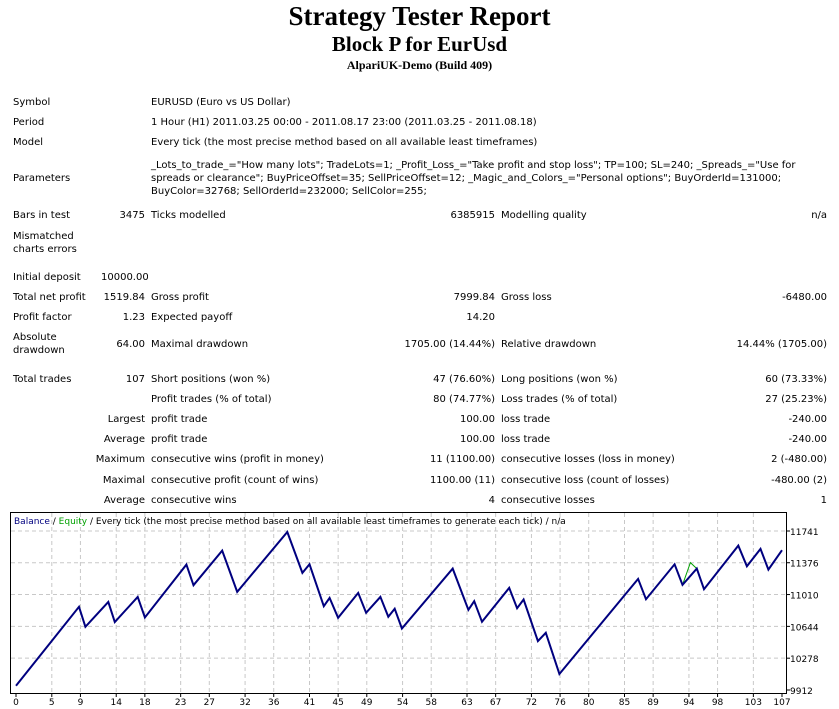 The height and width of the screenshot is (709, 839). Describe the element at coordinates (462, 480) in the screenshot. I see `value: 1100.00 (11)` at that location.